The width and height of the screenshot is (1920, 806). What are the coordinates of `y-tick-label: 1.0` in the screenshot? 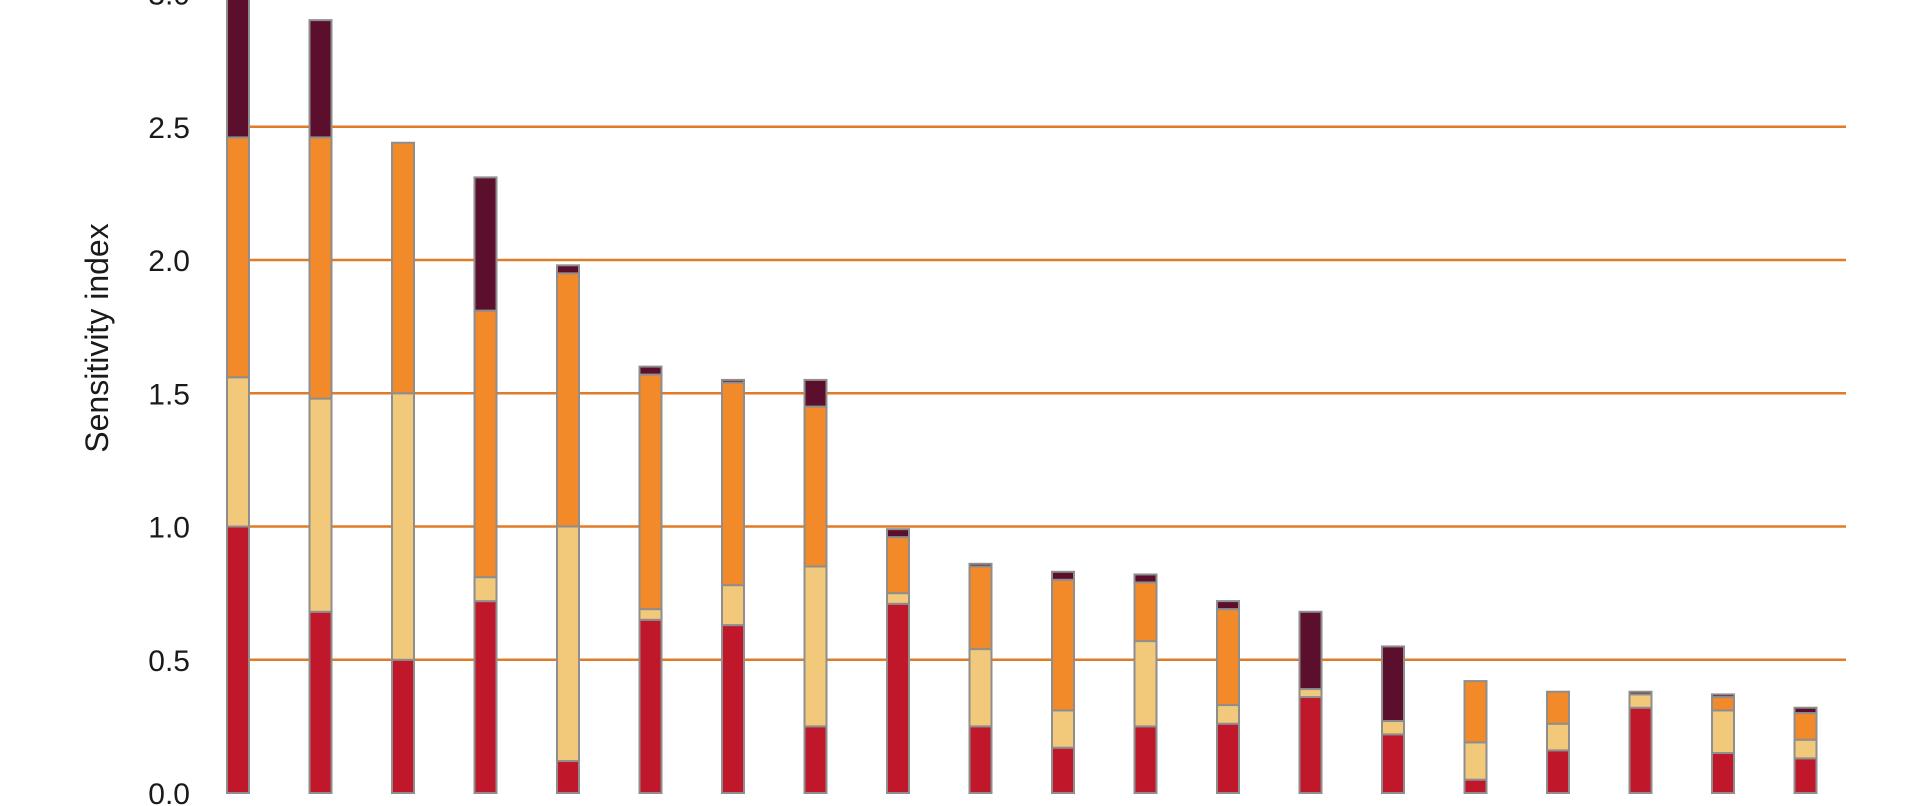 It's located at (169, 528).